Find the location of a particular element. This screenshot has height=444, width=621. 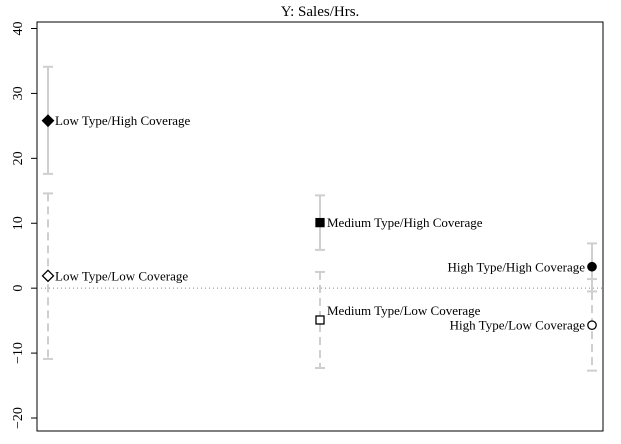

marker-high-type-low-coverage is located at coordinates (592, 325).